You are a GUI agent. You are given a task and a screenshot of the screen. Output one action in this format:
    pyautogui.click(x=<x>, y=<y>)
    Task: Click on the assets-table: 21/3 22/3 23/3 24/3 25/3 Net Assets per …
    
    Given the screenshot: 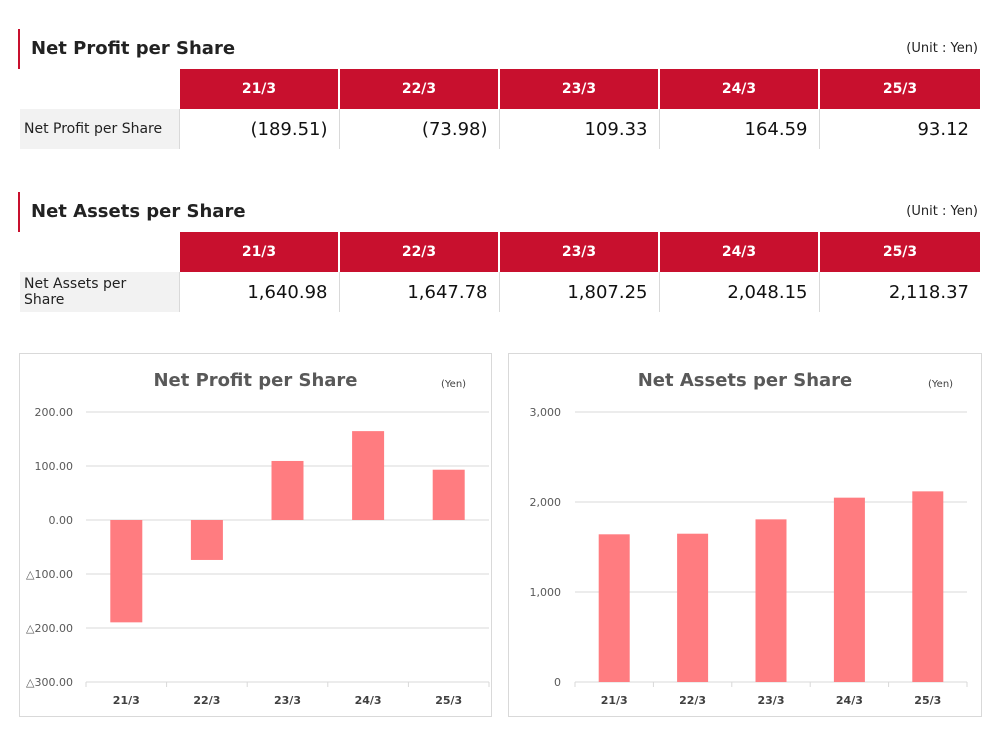 What is the action you would take?
    pyautogui.click(x=500, y=272)
    